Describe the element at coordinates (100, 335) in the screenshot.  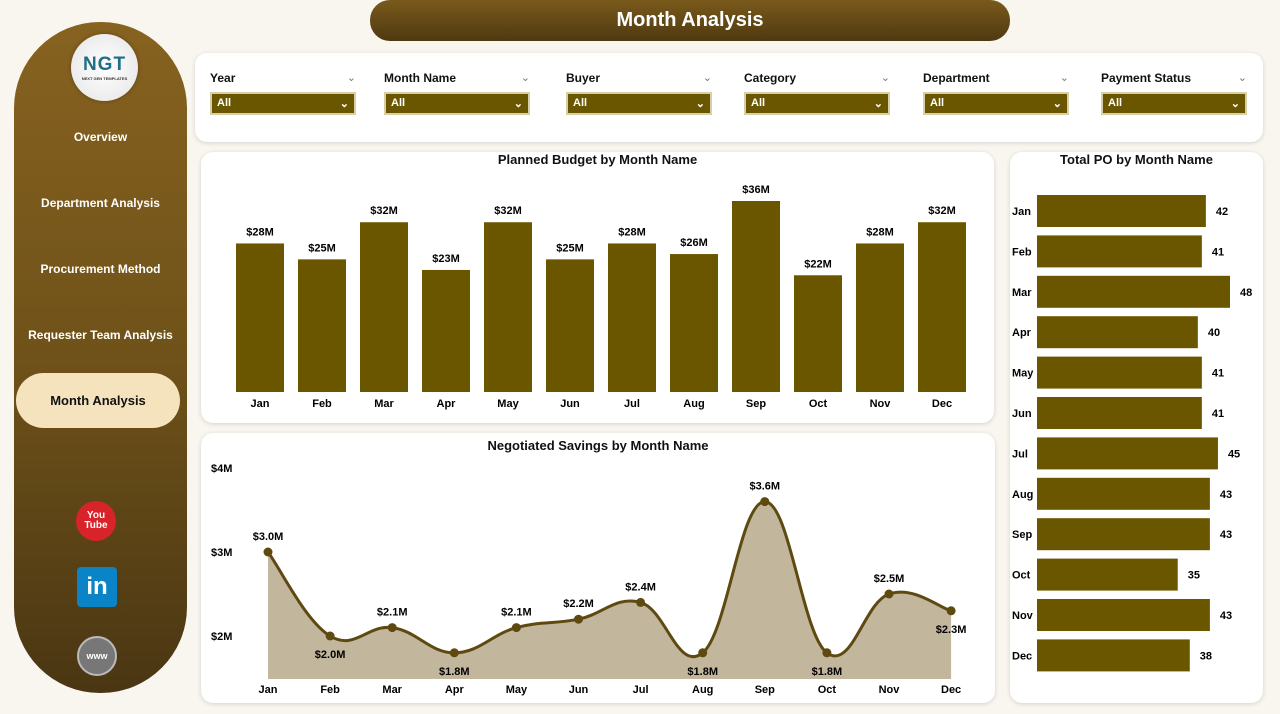
I see `nav-requester-team-analysis: Requester Team Analysis` at that location.